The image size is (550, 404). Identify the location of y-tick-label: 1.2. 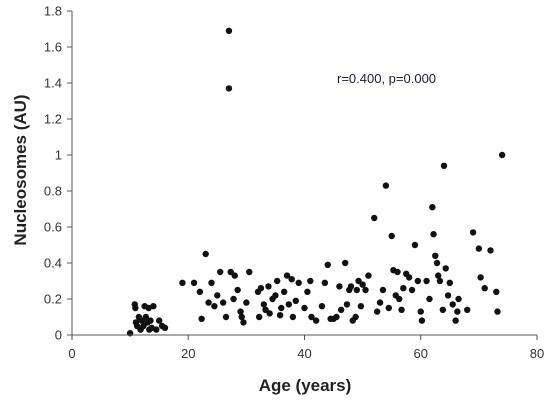
(53, 119).